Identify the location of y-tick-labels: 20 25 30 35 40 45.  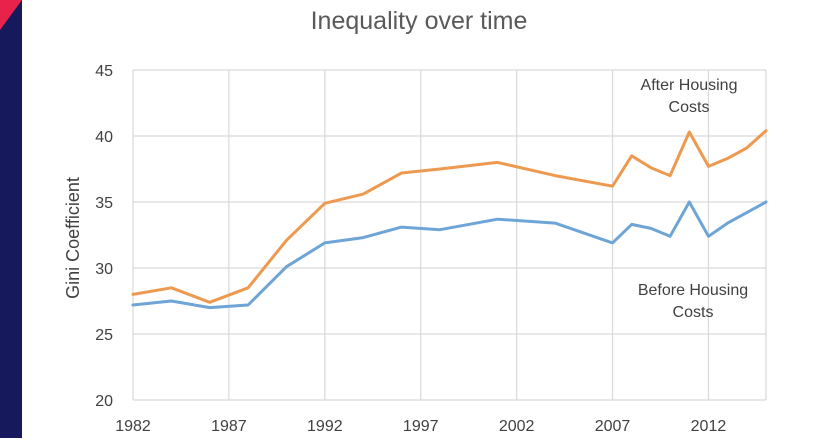
(104, 236).